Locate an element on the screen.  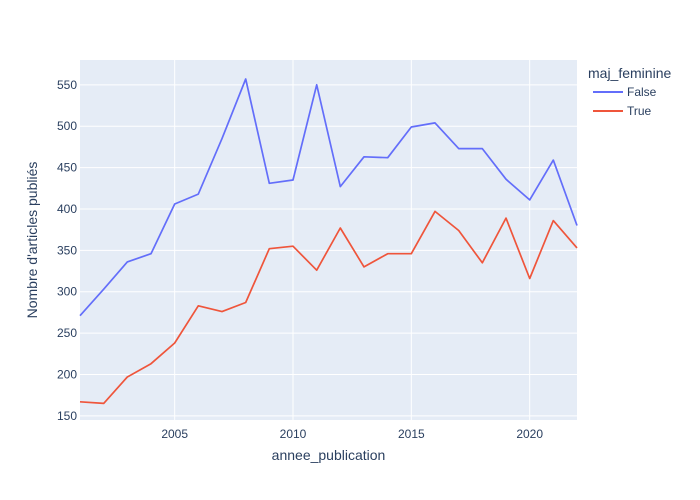
y-tick-label: 400 is located at coordinates (67, 209).